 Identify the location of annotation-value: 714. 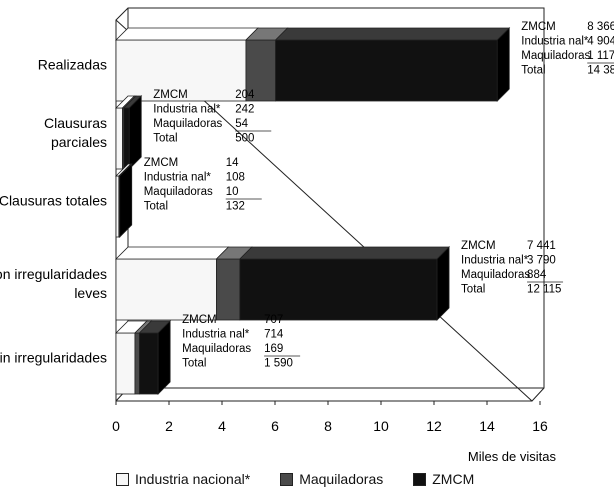
(274, 335).